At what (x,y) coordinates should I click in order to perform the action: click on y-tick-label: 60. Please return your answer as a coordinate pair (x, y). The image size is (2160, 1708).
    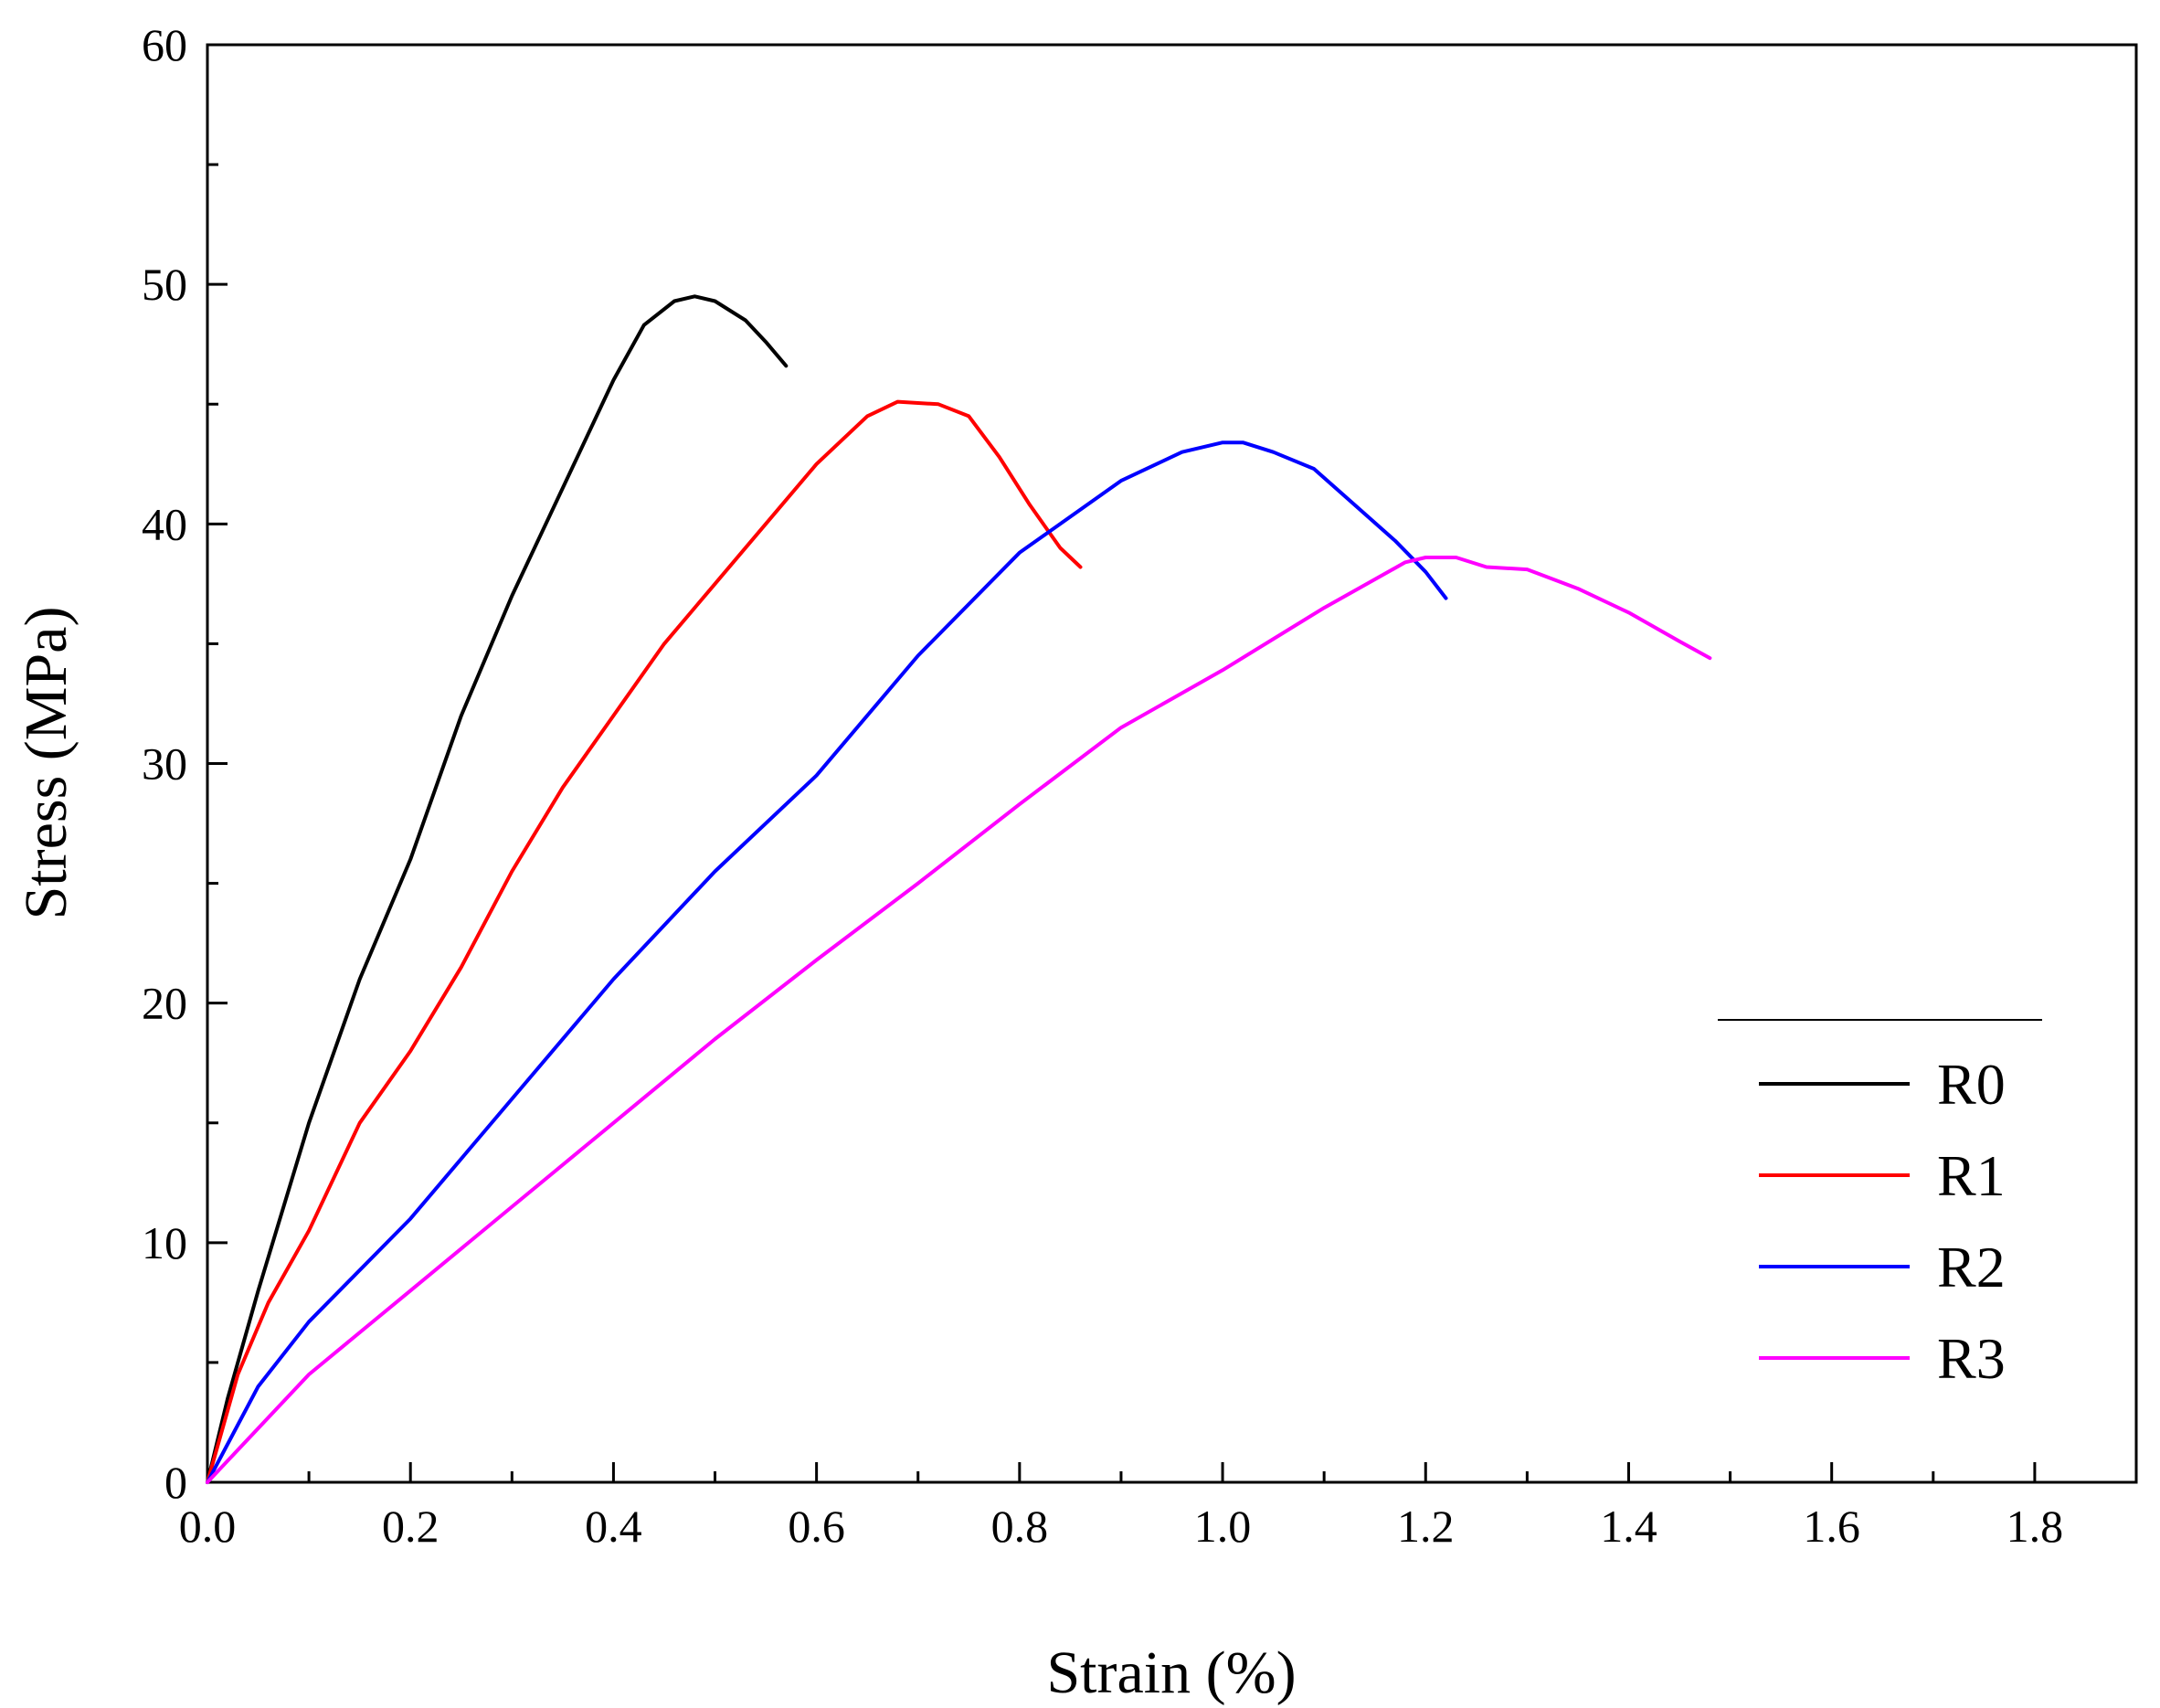
    Looking at the image, I should click on (164, 44).